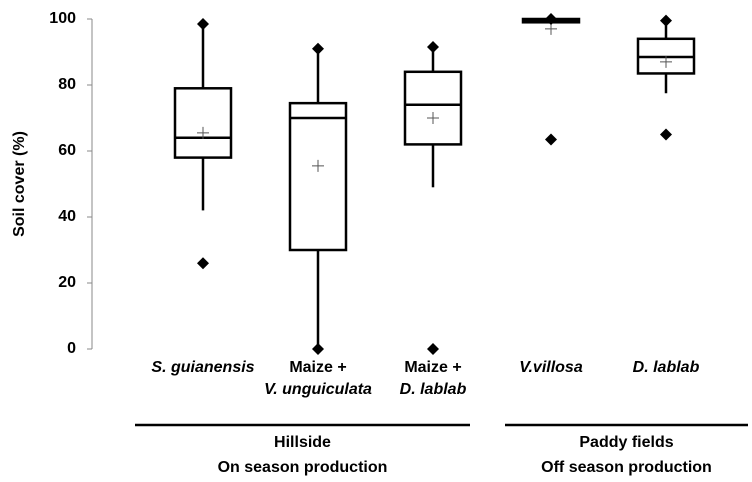  I want to click on group-label: Off season production, so click(626, 467).